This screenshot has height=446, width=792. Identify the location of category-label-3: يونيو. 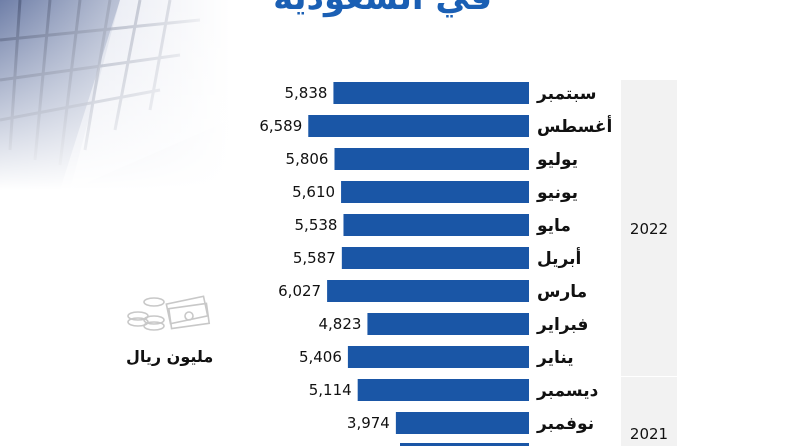
(557, 193).